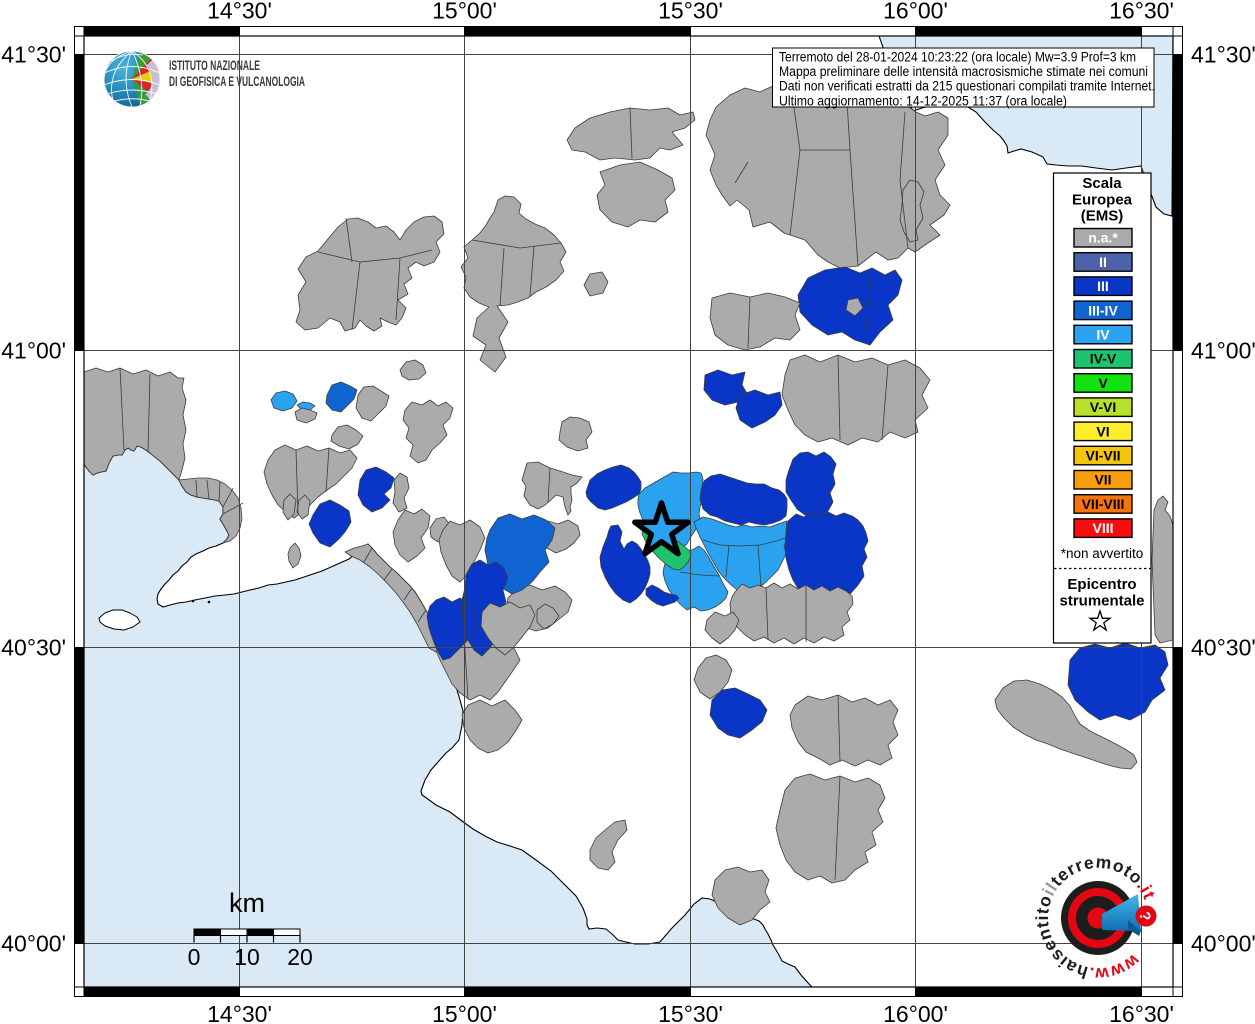 Image resolution: width=1255 pixels, height=1024 pixels. What do you see at coordinates (1102, 528) in the screenshot?
I see `svg-text: VIII` at bounding box center [1102, 528].